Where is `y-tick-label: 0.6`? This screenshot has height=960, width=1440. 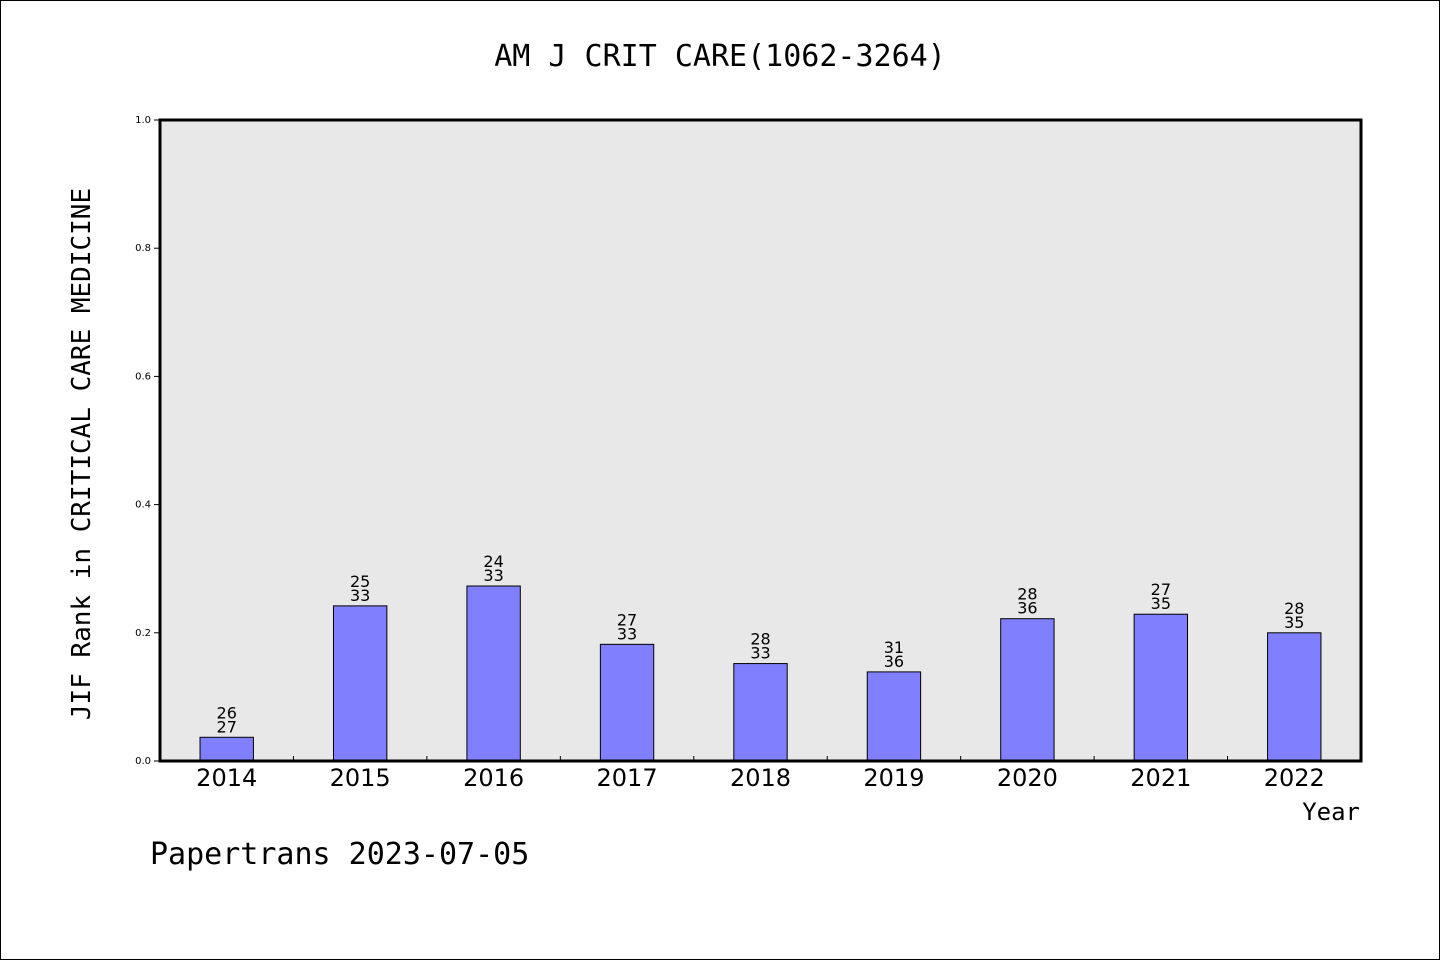
y-tick-label: 0.6 is located at coordinates (143, 376).